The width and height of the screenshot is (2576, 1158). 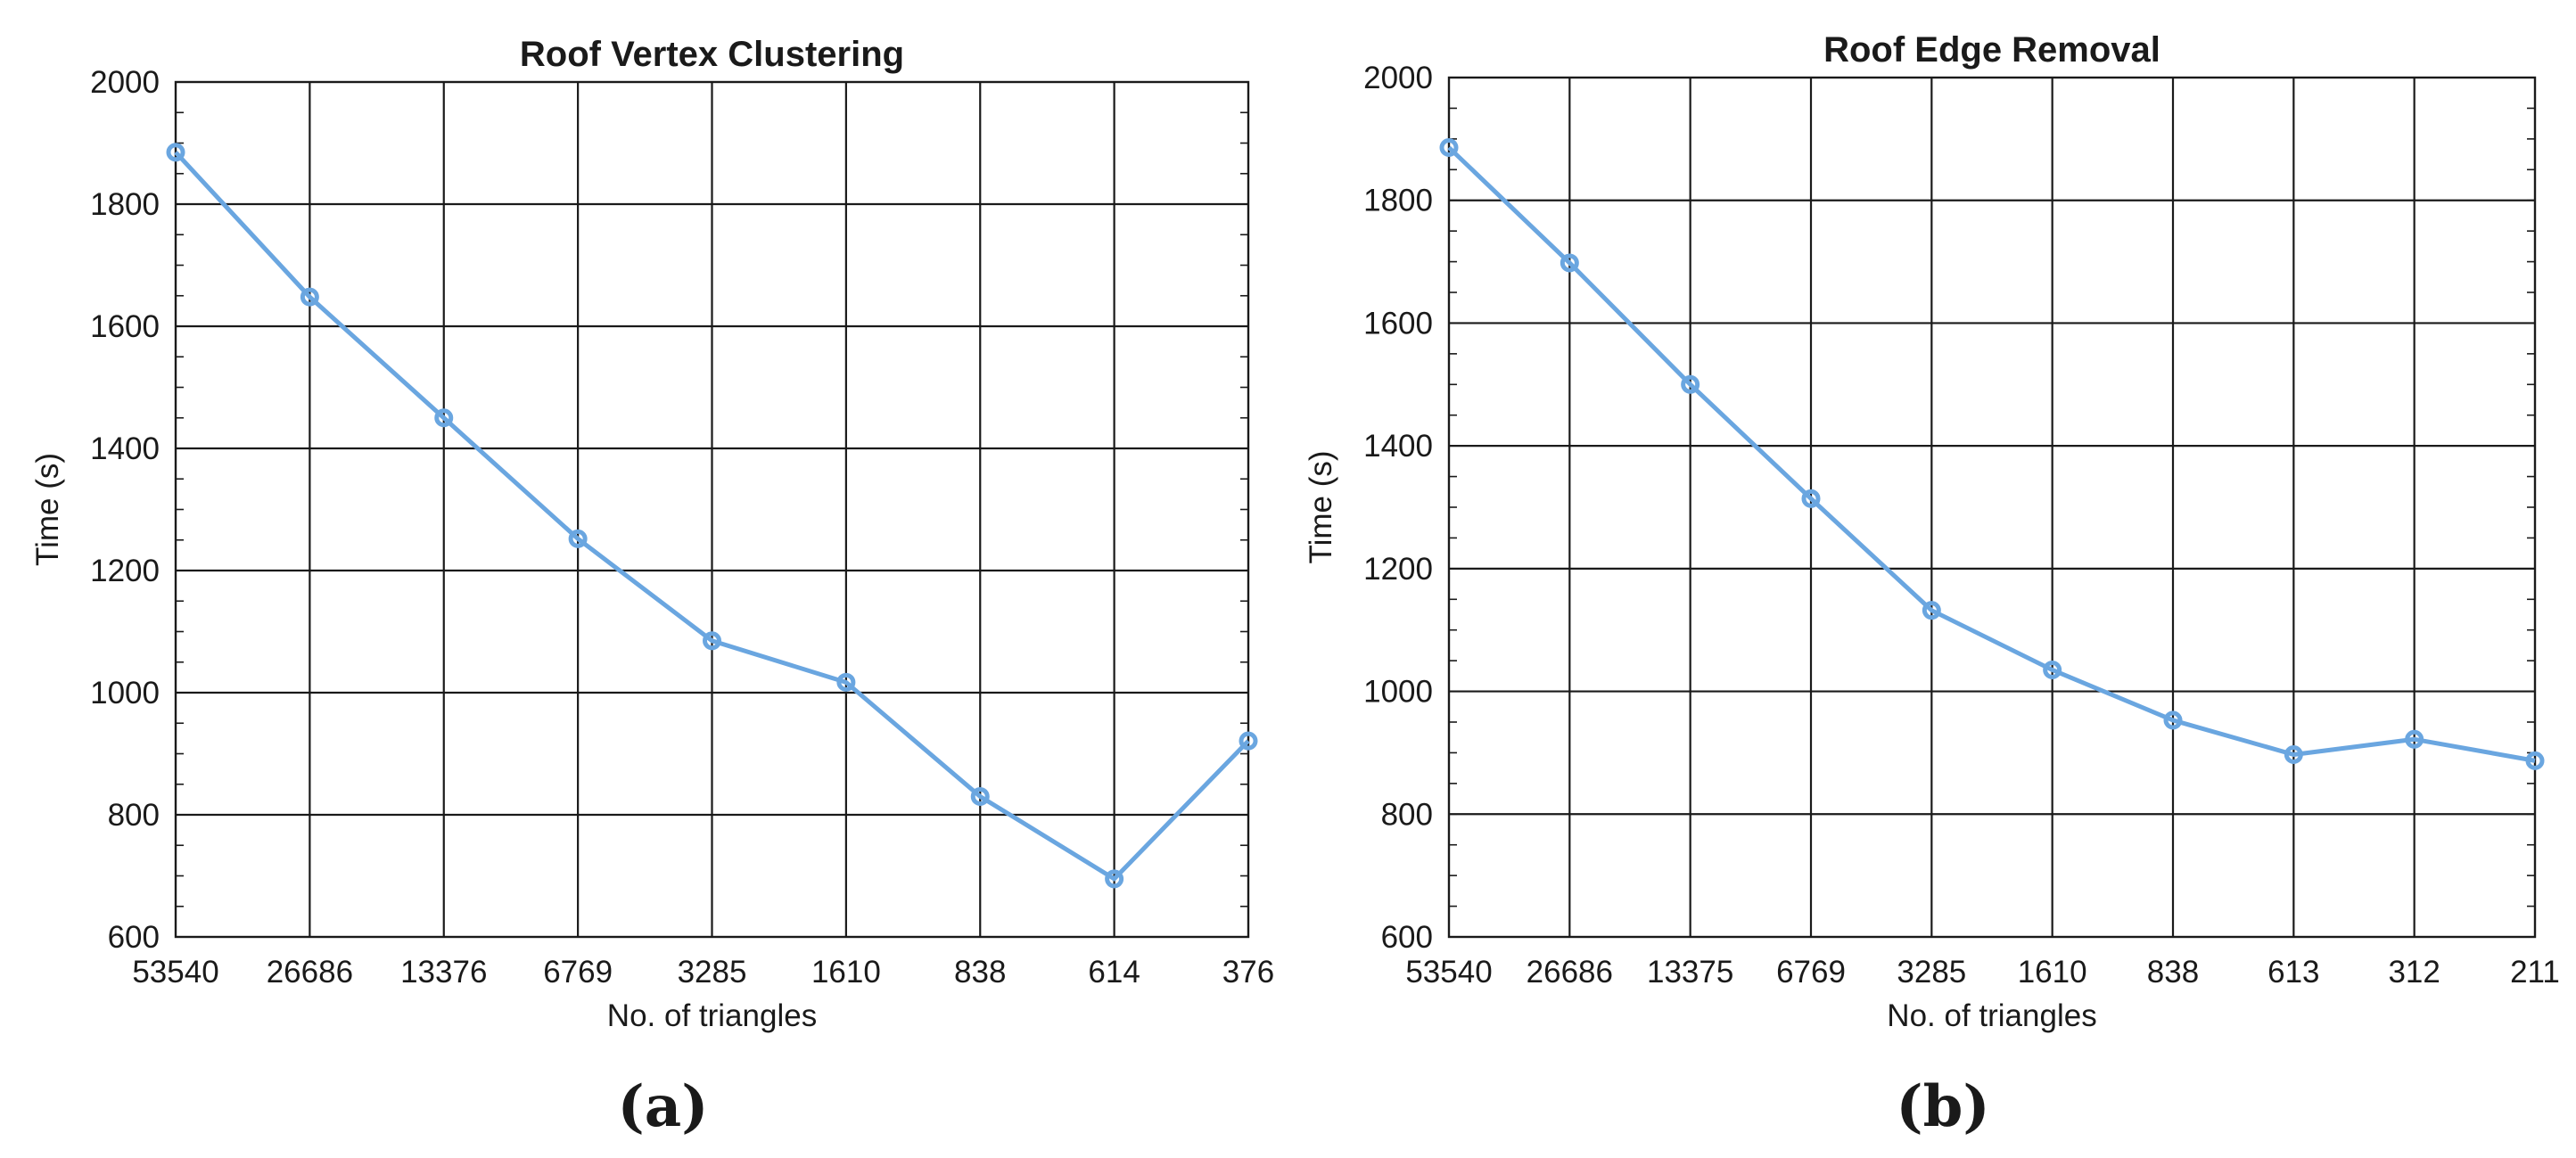 What do you see at coordinates (1398, 78) in the screenshot?
I see `chart-b-y-tick-label: 2000` at bounding box center [1398, 78].